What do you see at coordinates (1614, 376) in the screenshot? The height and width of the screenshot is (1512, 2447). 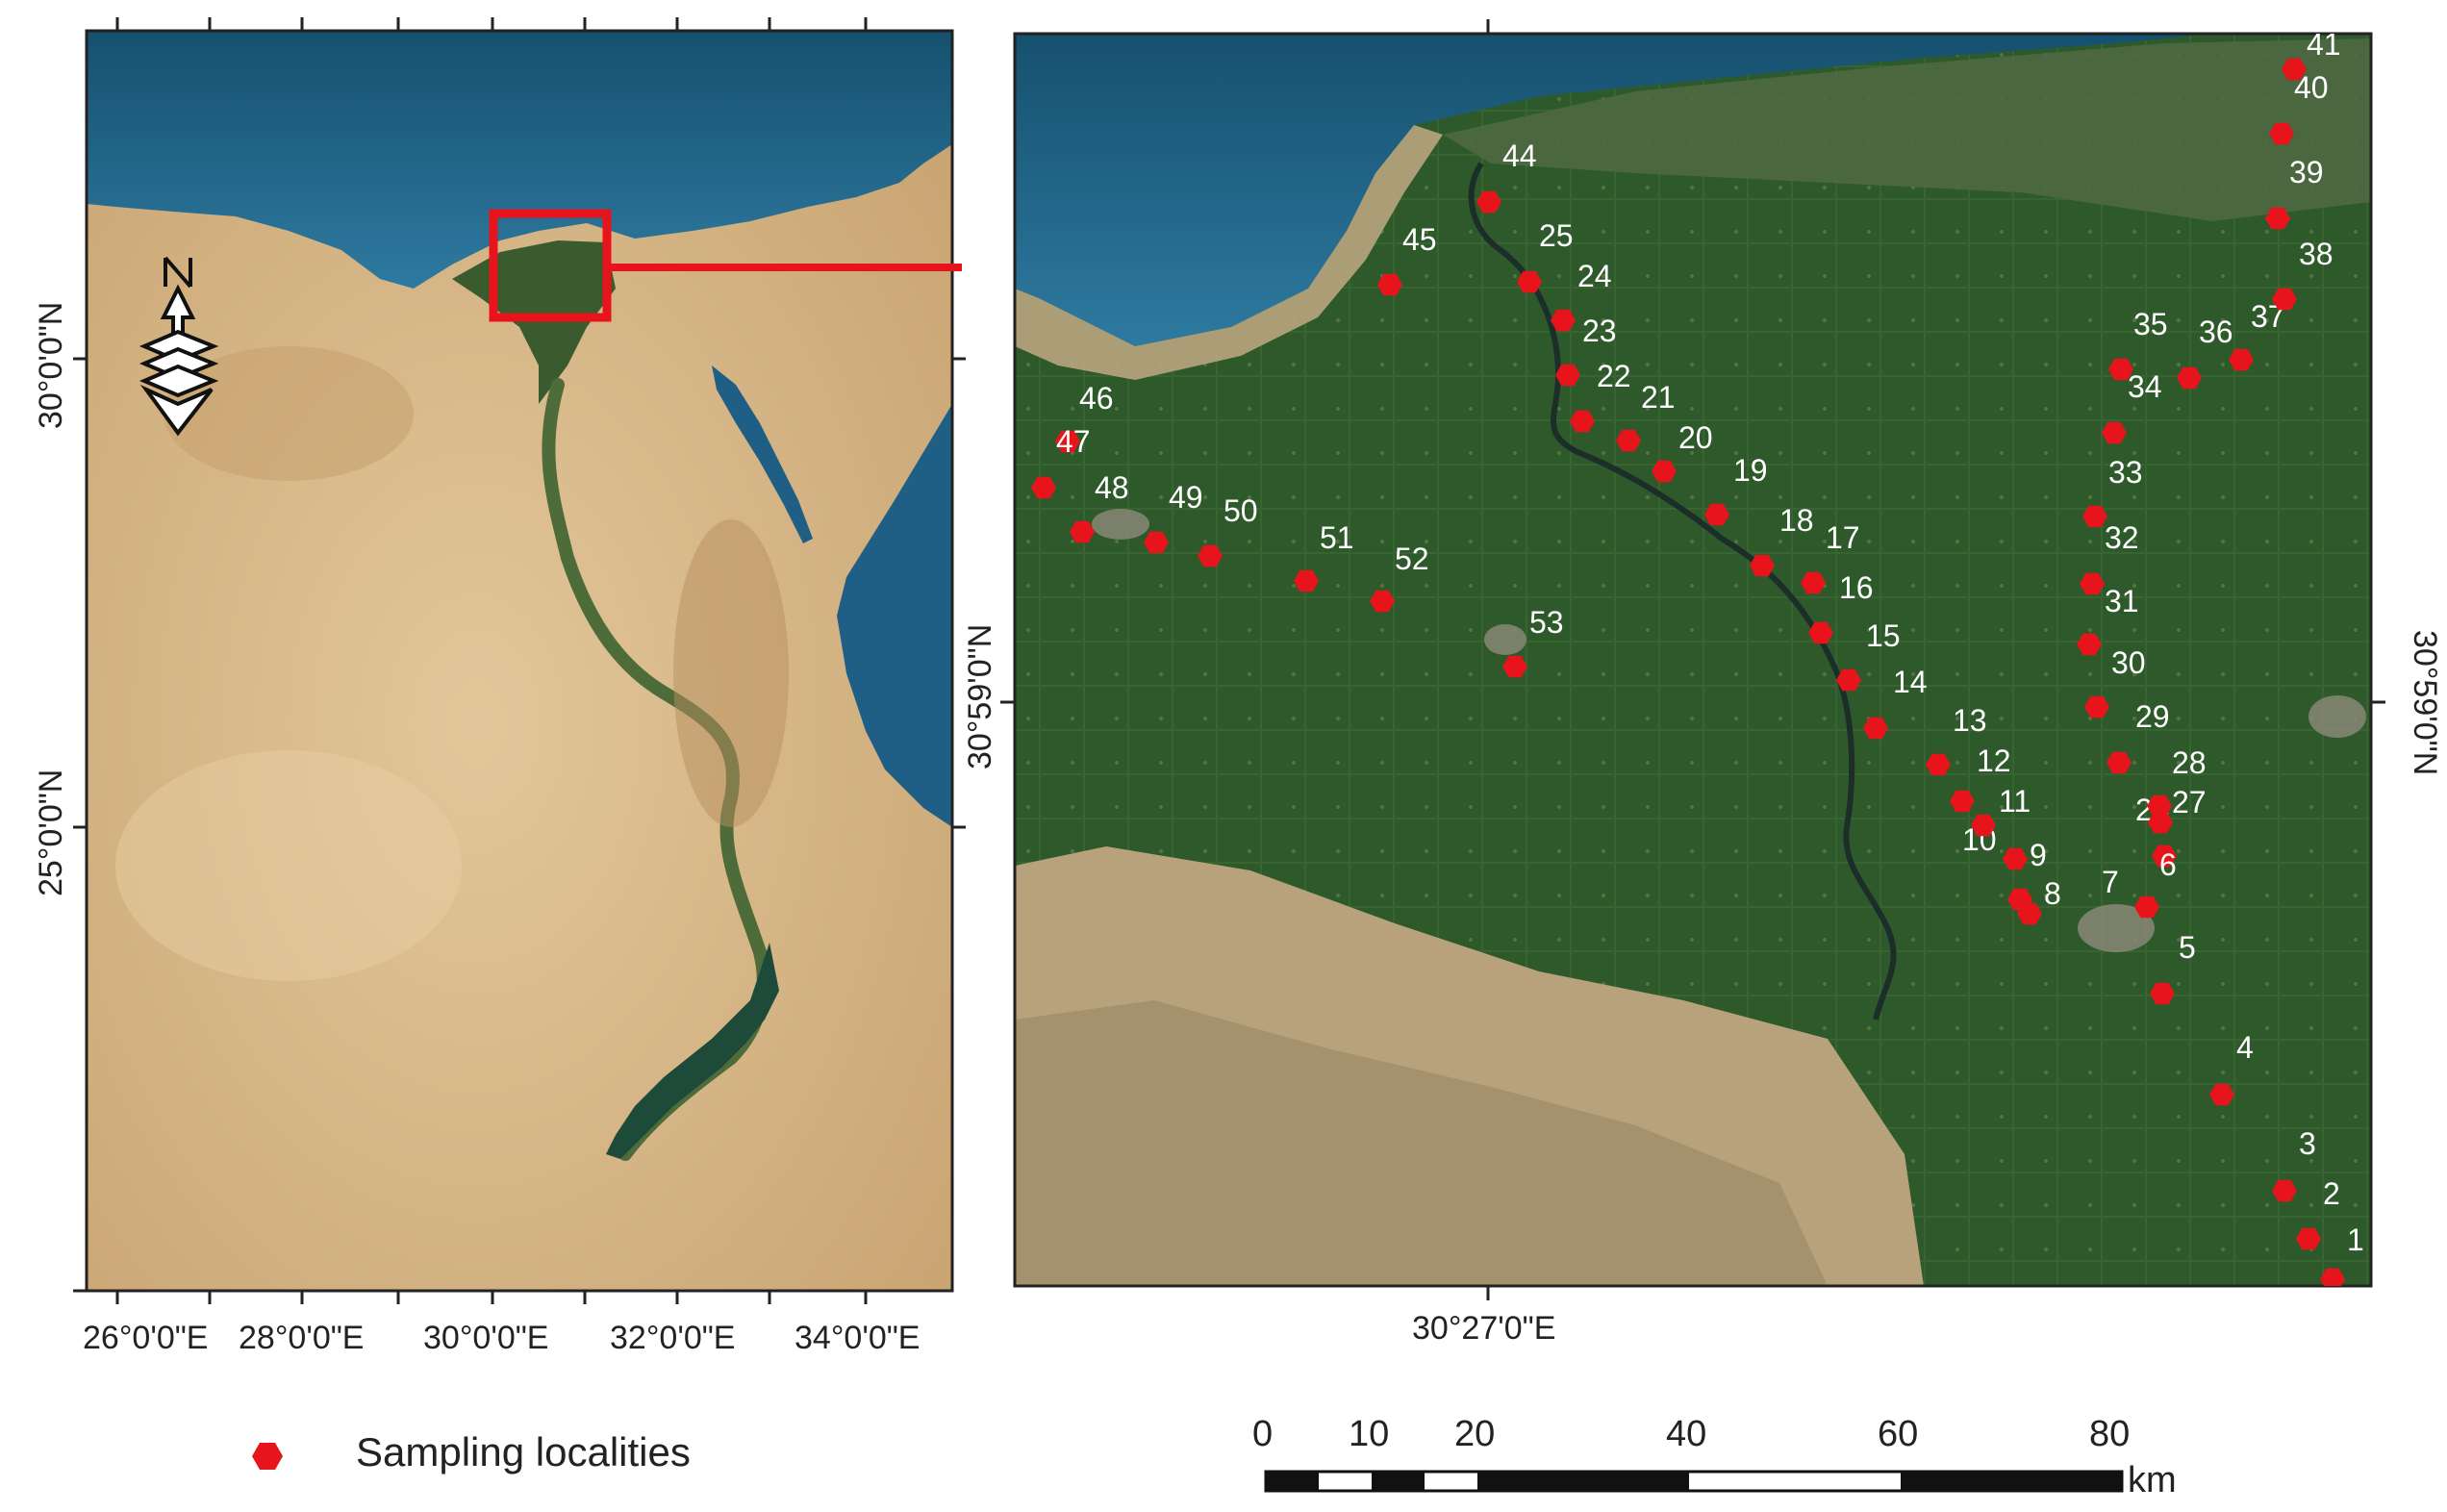 I see `sampling-site-label: 22` at bounding box center [1614, 376].